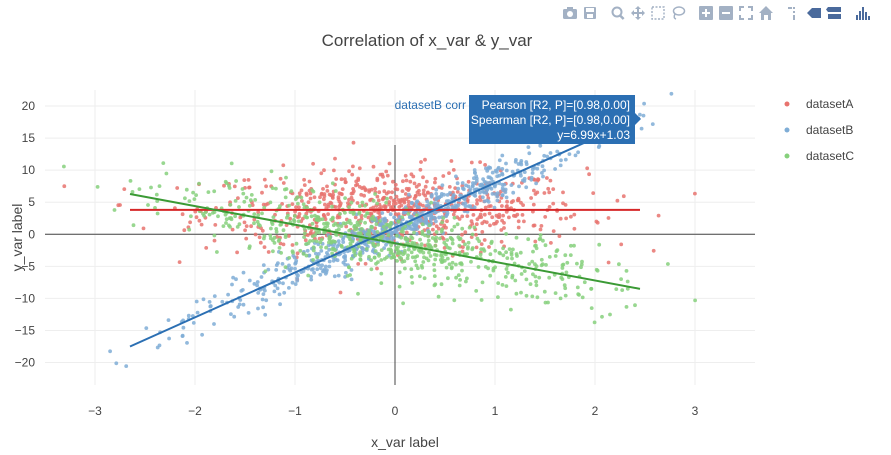 The width and height of the screenshot is (891, 455). I want to click on autoscale-icon, so click(746, 13).